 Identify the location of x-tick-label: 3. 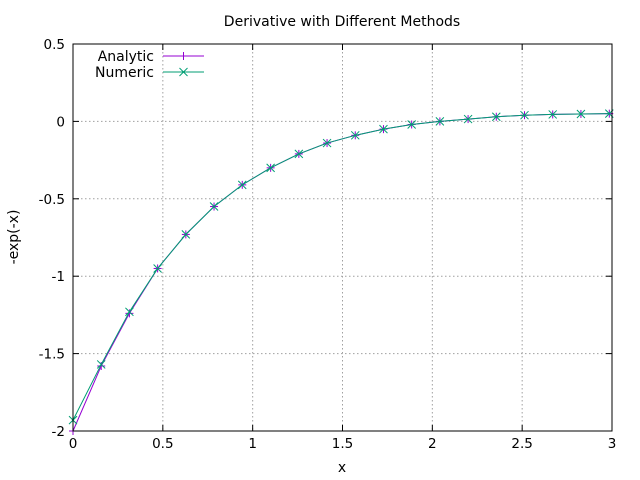
(612, 444).